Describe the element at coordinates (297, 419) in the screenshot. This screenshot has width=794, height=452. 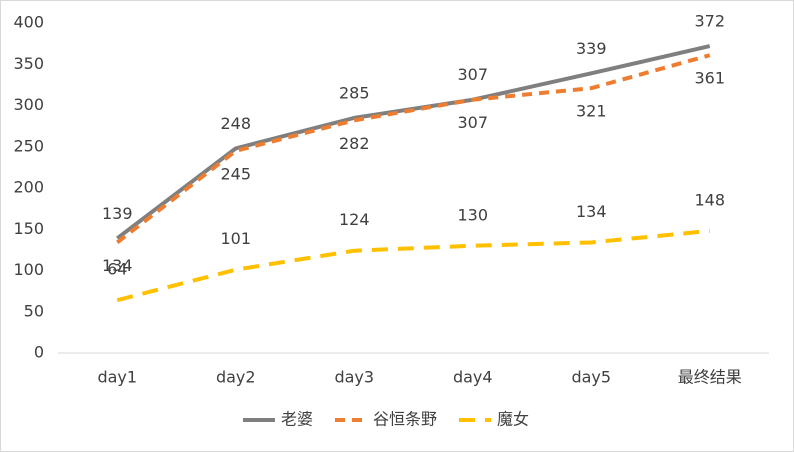
I see `legend-label: 老婆` at that location.